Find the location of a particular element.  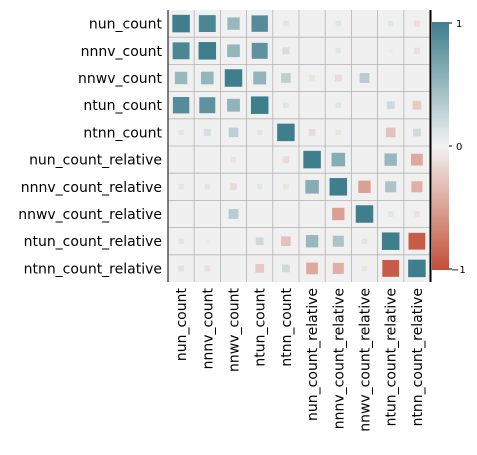

heatmap-cell-nnwv_count-ntnn_count is located at coordinates (286, 78).